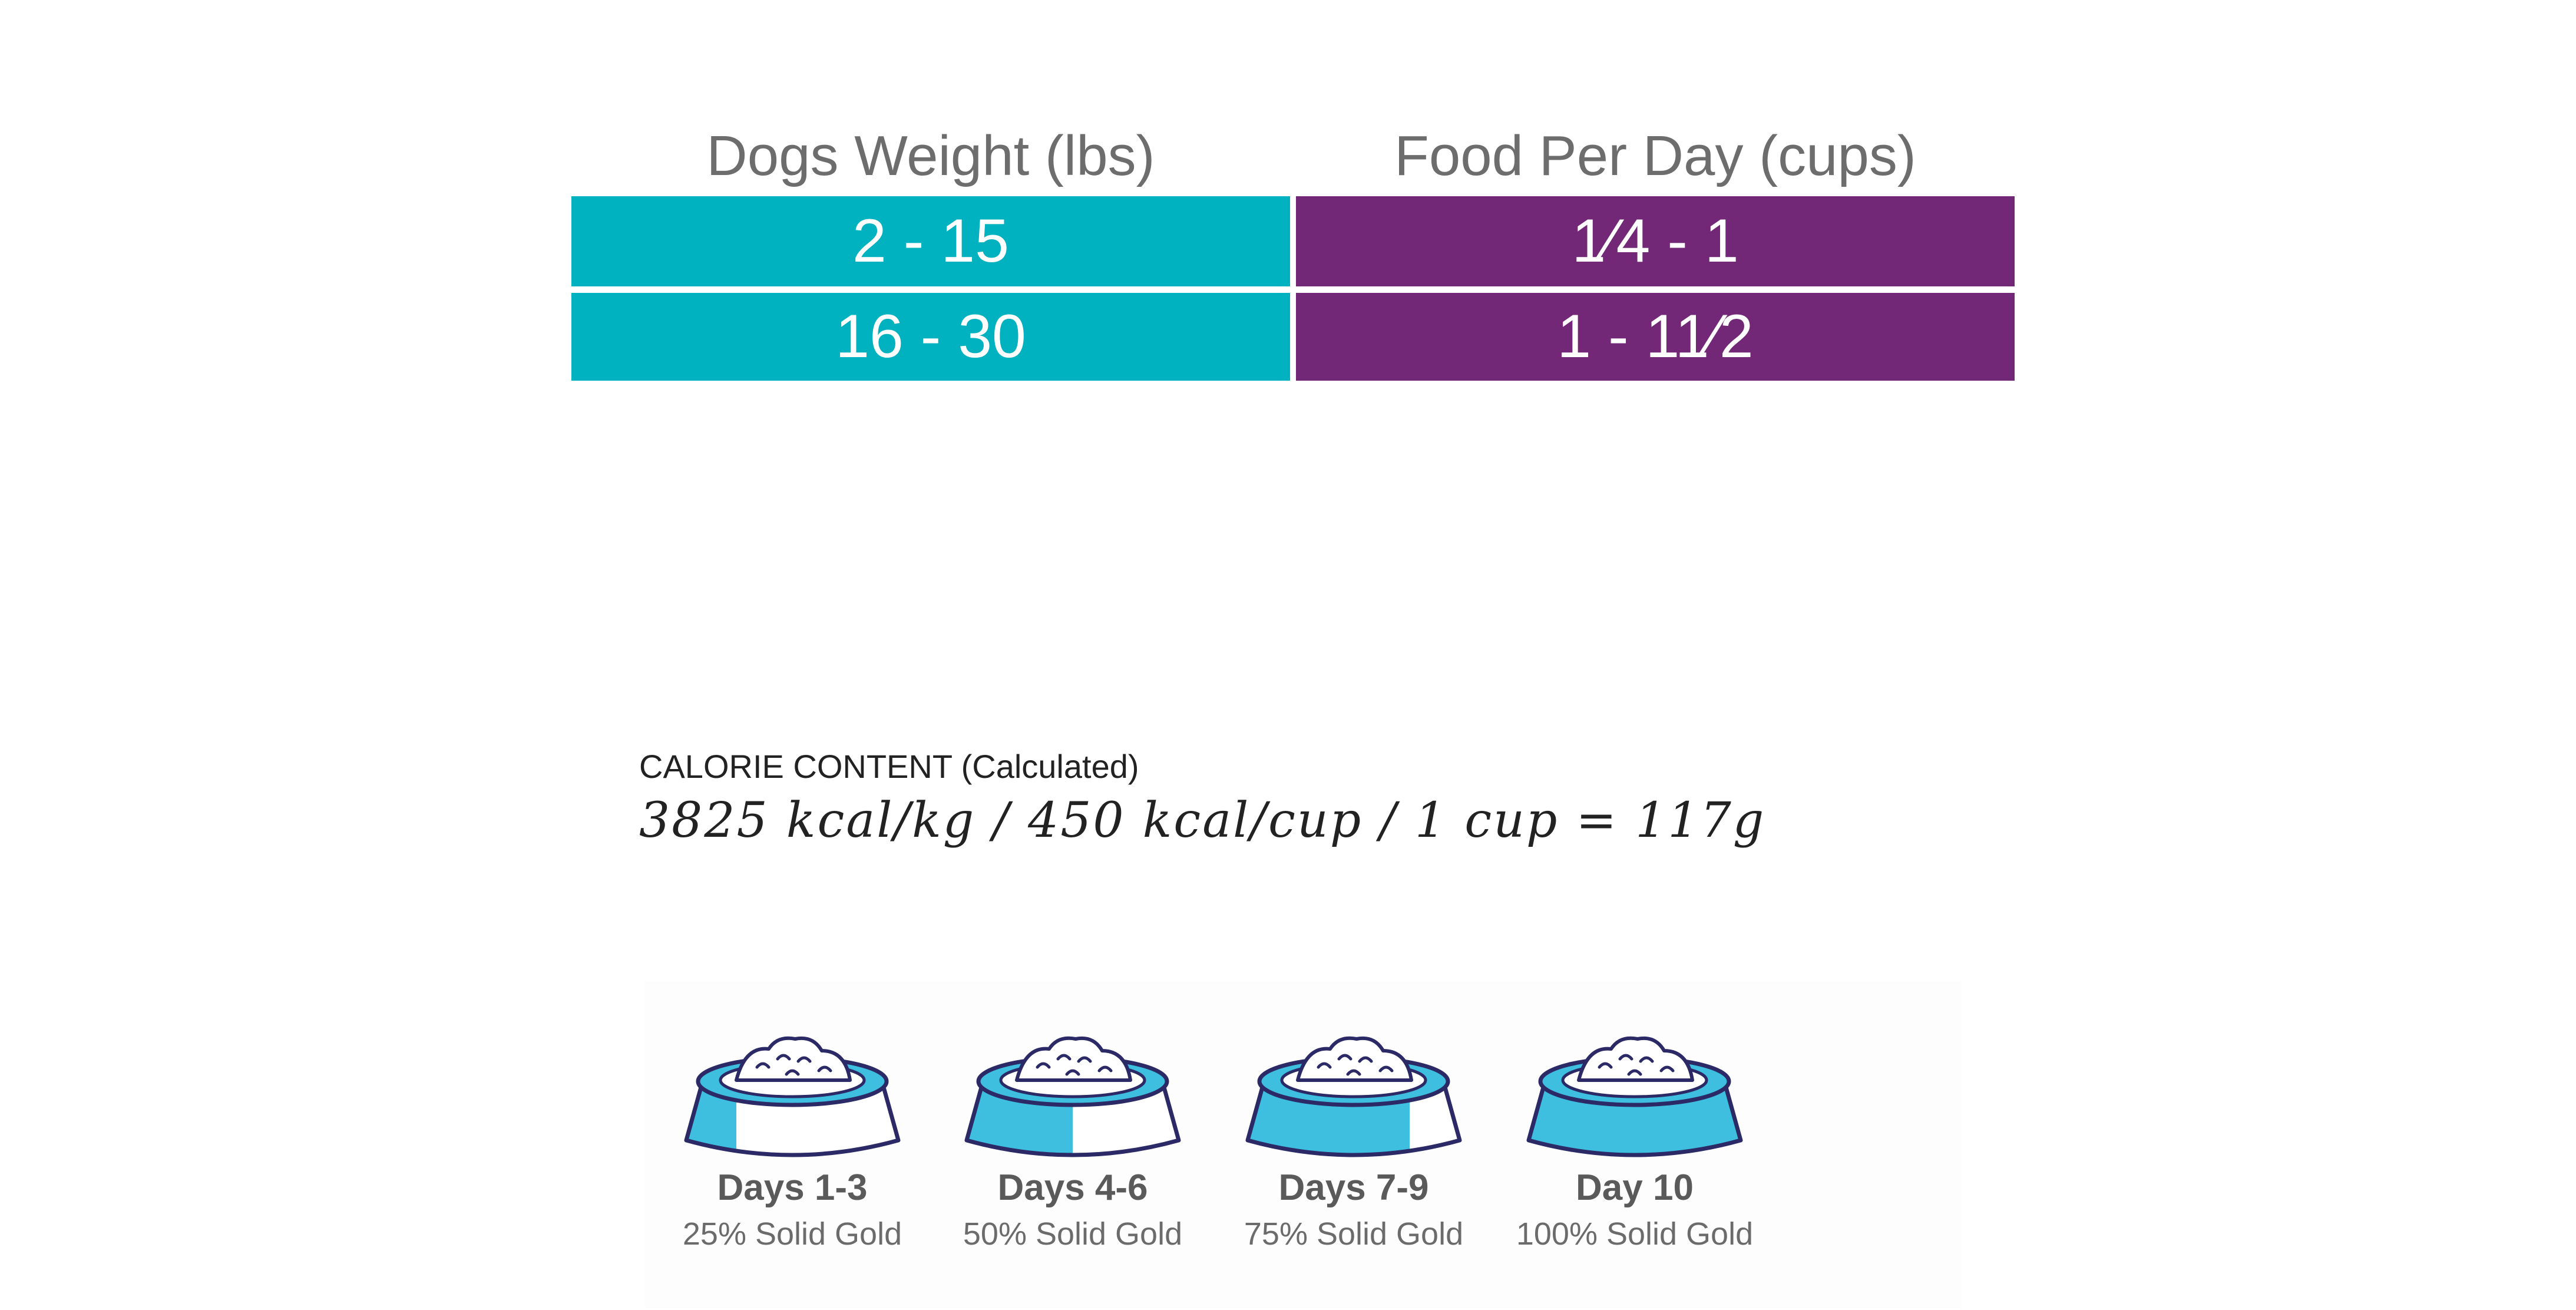 This screenshot has height=1310, width=2576. What do you see at coordinates (792, 1234) in the screenshot?
I see `stage-mix-label: 25% Solid Gold` at bounding box center [792, 1234].